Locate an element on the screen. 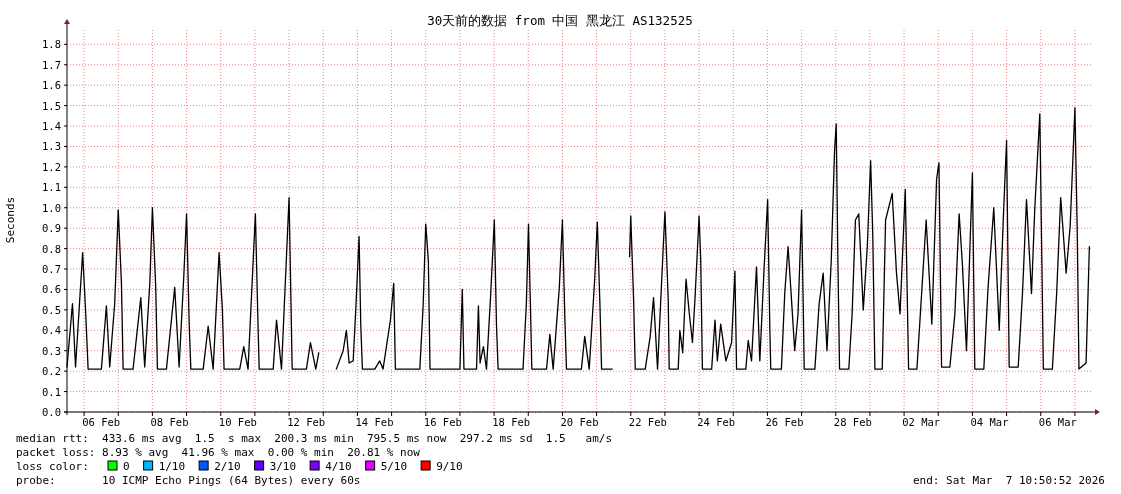  y-tick-label: 1.4 is located at coordinates (51, 126).